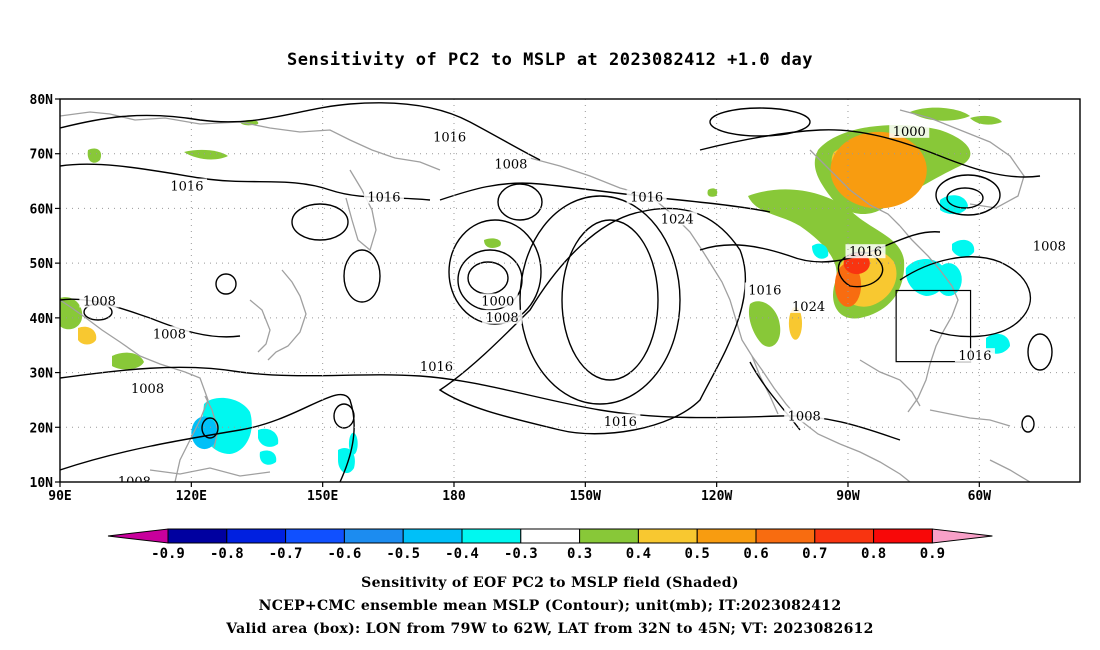 This screenshot has width=1100, height=650. I want to click on mslp-contour-aleutian, so click(605, 197).